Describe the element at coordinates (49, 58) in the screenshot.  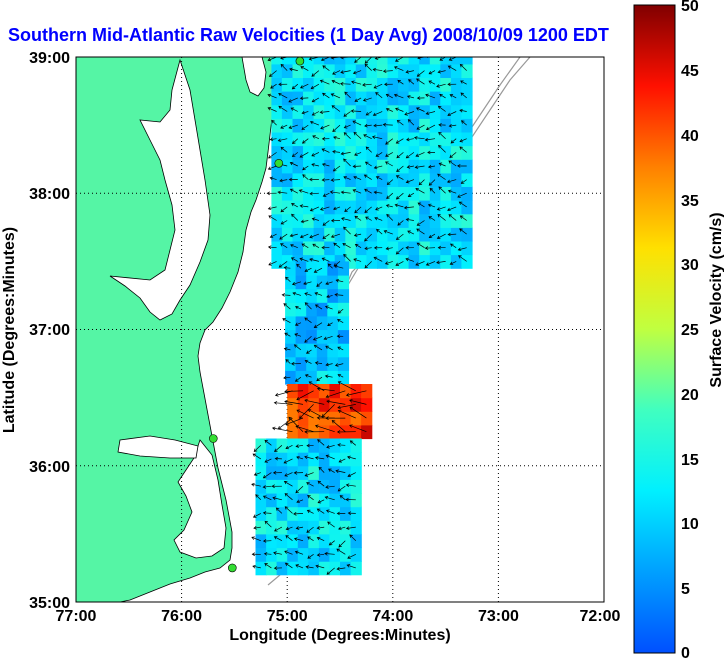
I see `y-tick-label: 39:00` at that location.